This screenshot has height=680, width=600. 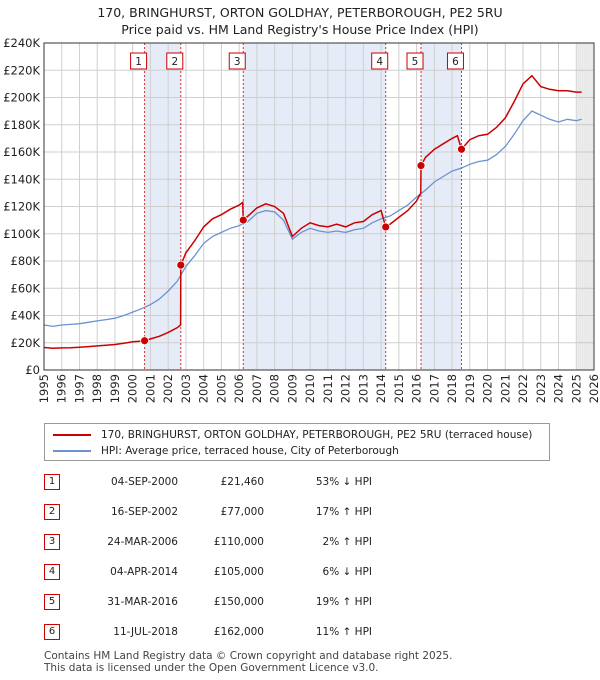 What do you see at coordinates (343, 602) in the screenshot?
I see `row-hpi: 19% ↑ HPI` at bounding box center [343, 602].